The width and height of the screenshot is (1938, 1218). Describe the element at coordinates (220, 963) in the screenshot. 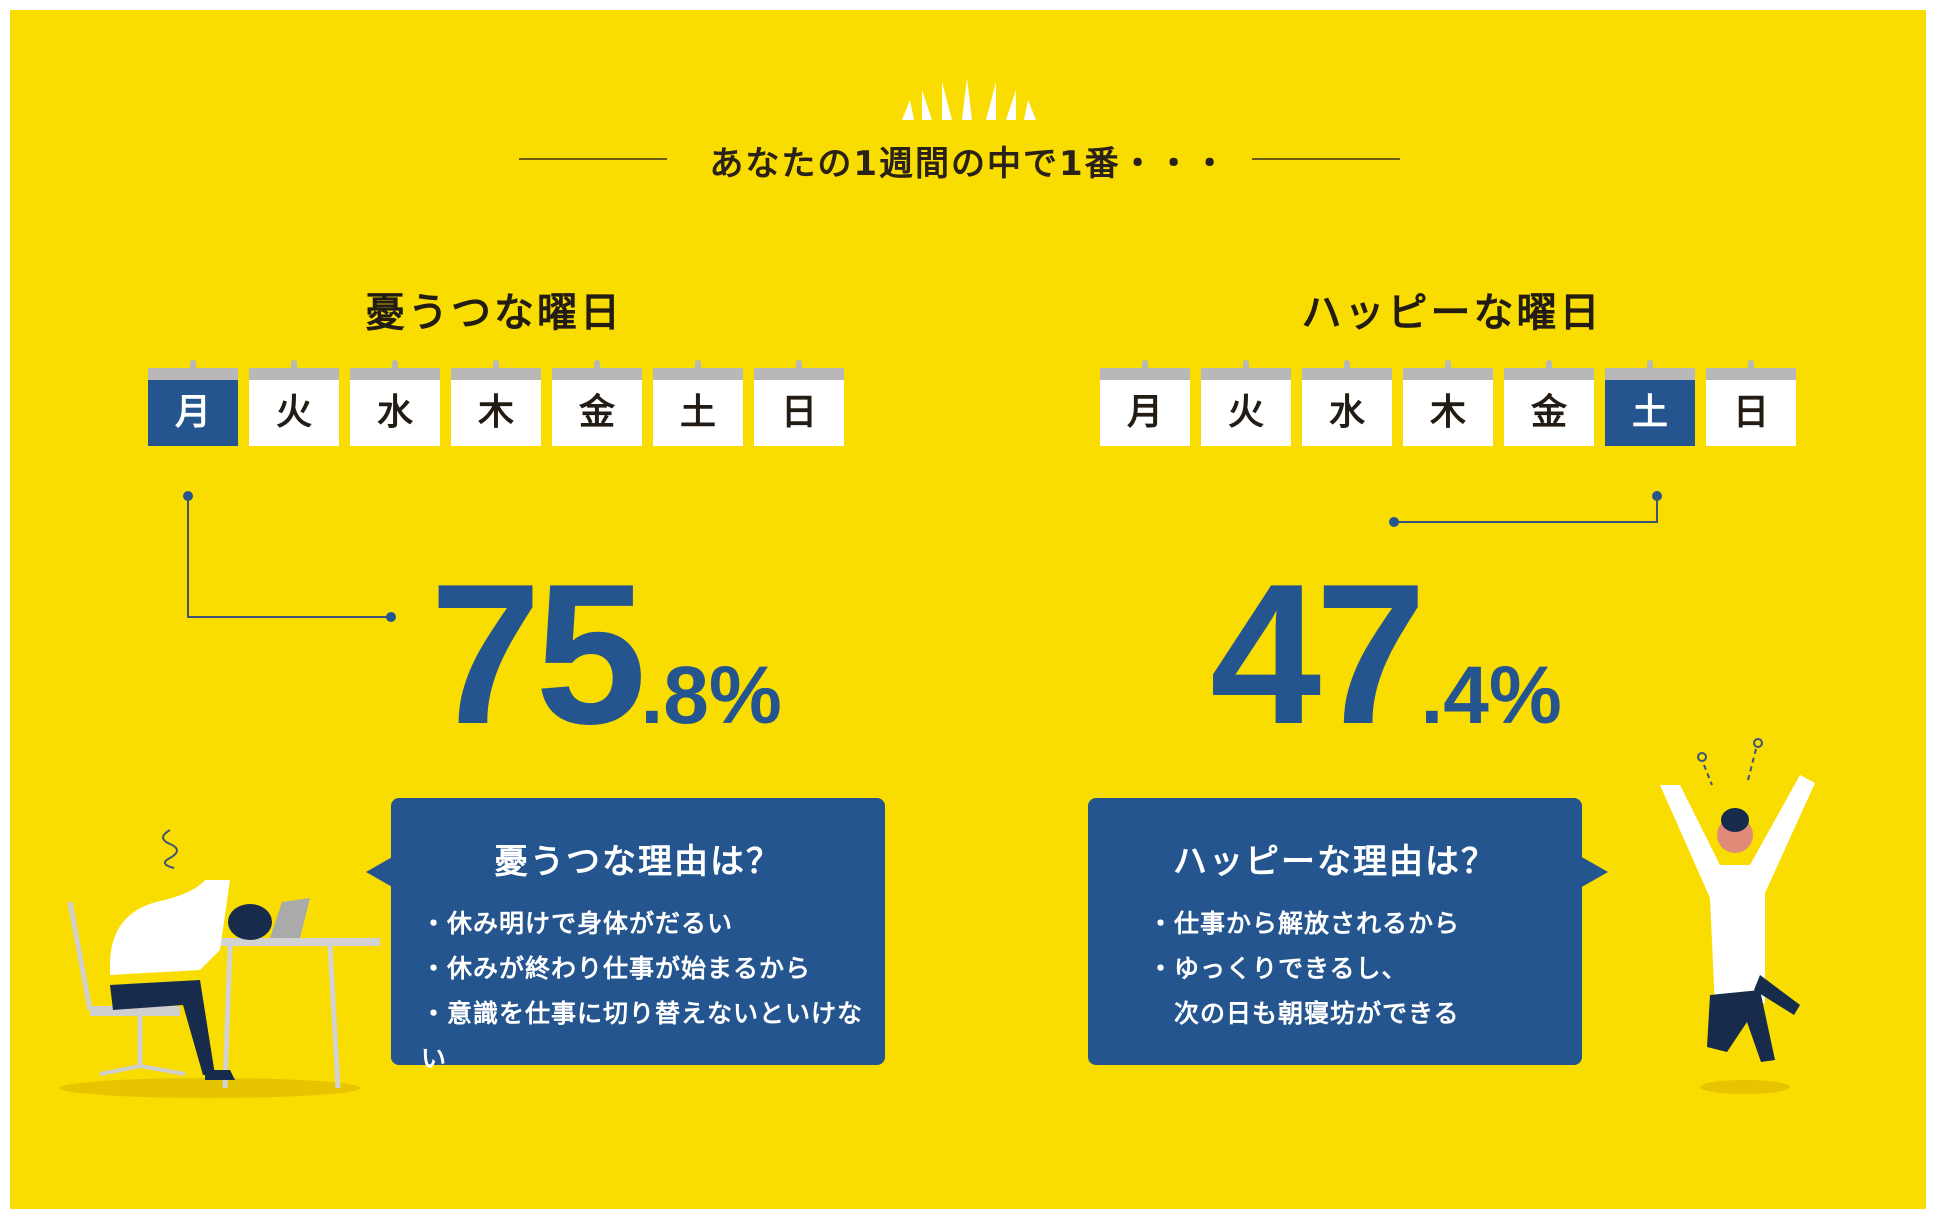

I see `tired-person-illustration` at that location.